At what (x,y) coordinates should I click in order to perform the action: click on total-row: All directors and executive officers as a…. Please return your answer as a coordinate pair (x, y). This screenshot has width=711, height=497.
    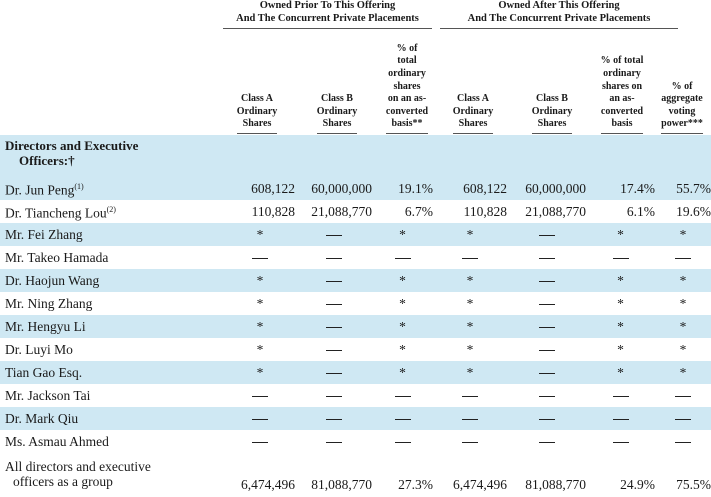
    Looking at the image, I should click on (355, 473).